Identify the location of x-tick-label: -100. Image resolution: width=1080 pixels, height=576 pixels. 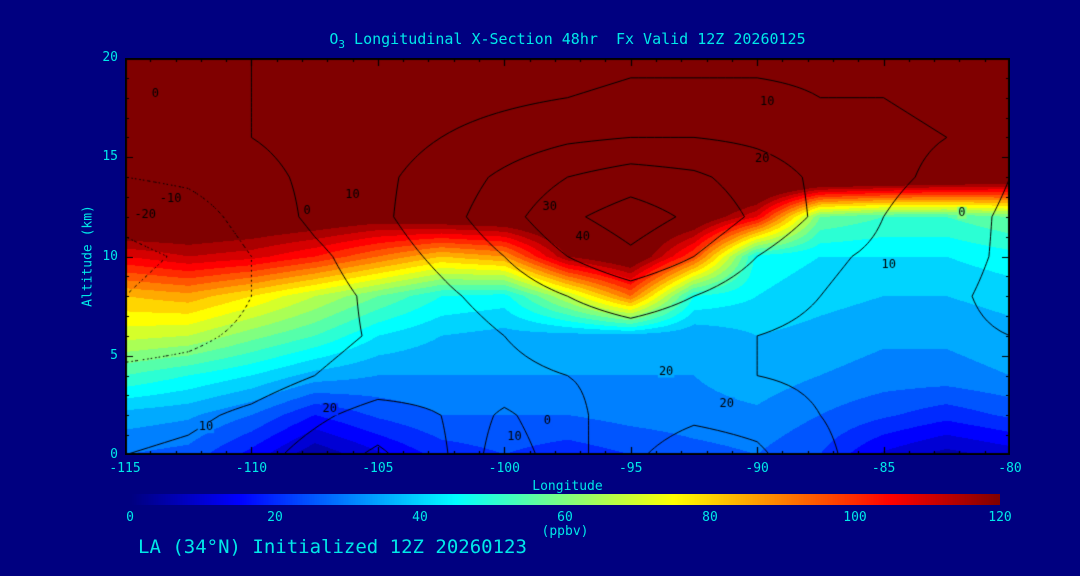
(504, 468).